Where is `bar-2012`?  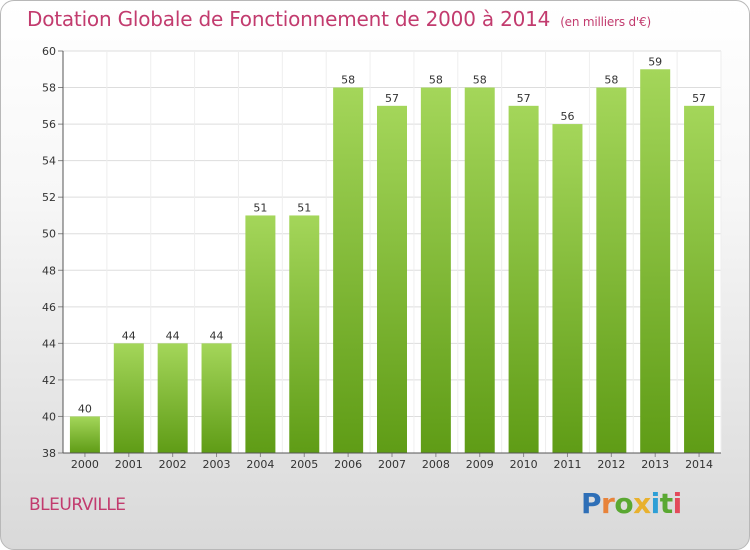 bar-2012 is located at coordinates (611, 270).